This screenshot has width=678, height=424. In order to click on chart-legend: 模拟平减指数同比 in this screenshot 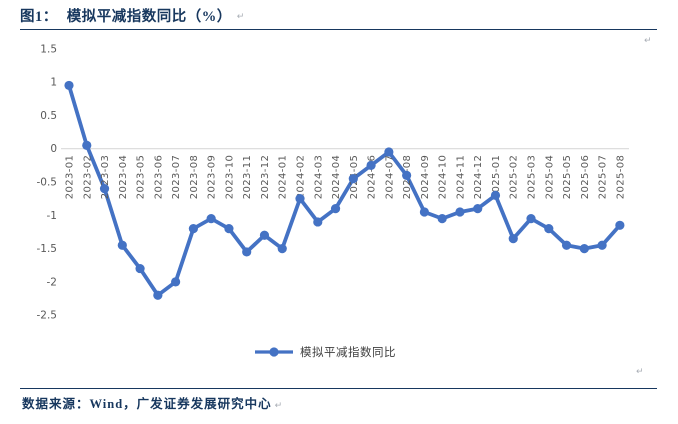, I will do `click(325, 352)`.